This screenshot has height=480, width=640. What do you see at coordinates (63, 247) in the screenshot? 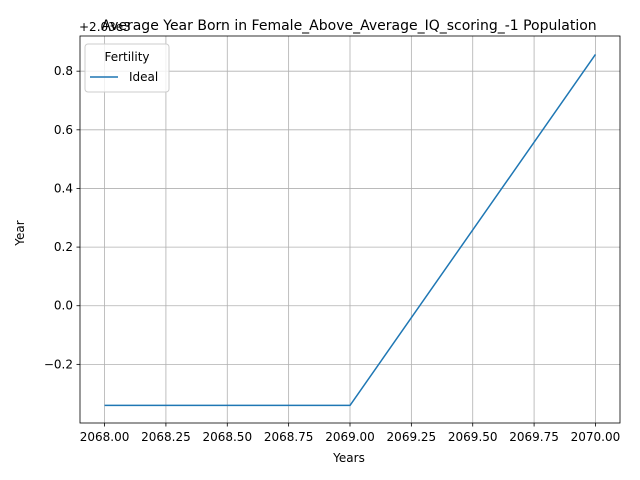
I see `y-tick-label: 0.2` at bounding box center [63, 247].